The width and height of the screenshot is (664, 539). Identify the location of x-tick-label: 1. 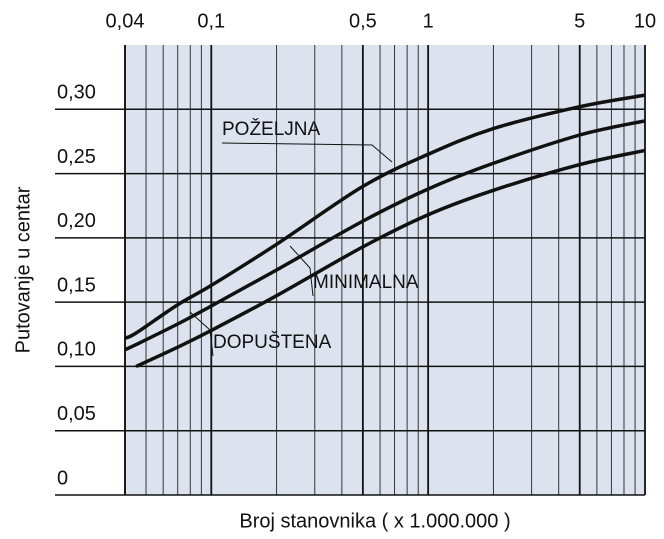
(428, 21).